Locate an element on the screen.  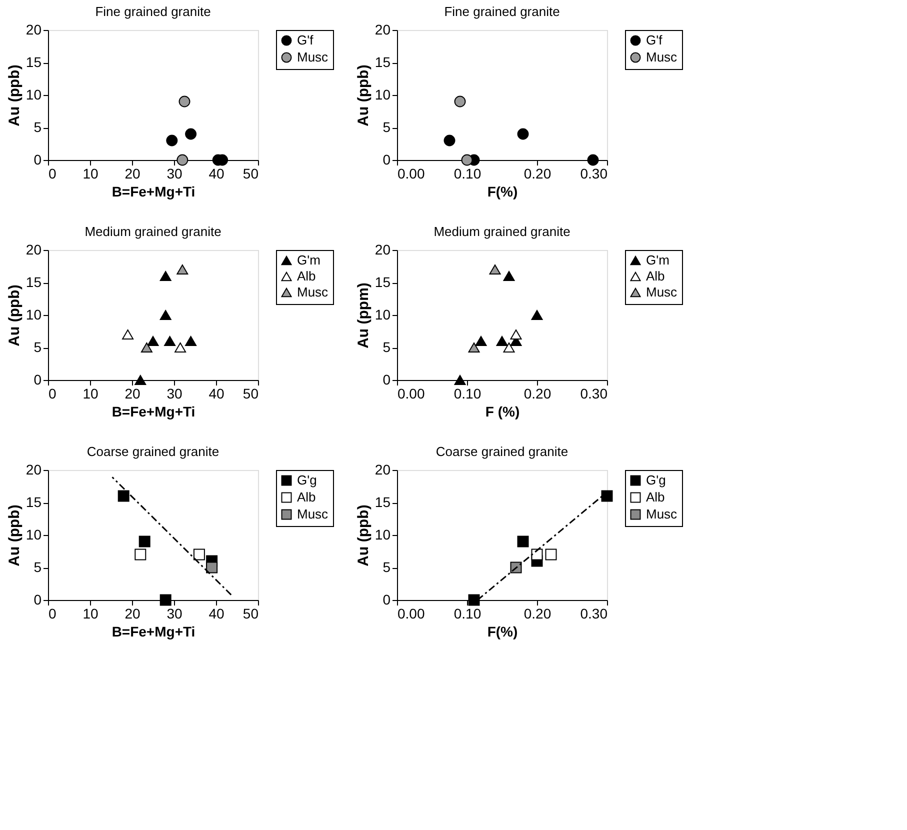
legend-label: G'g is located at coordinates (656, 480).